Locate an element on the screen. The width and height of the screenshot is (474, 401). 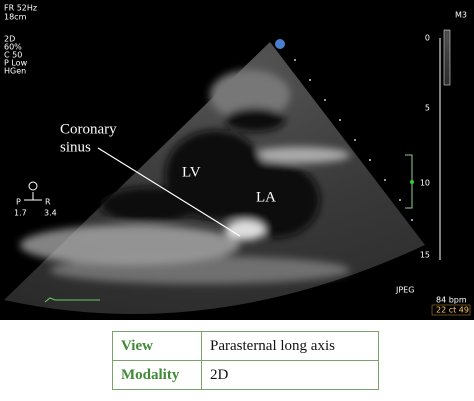
scale-label: 0 is located at coordinates (427, 38).